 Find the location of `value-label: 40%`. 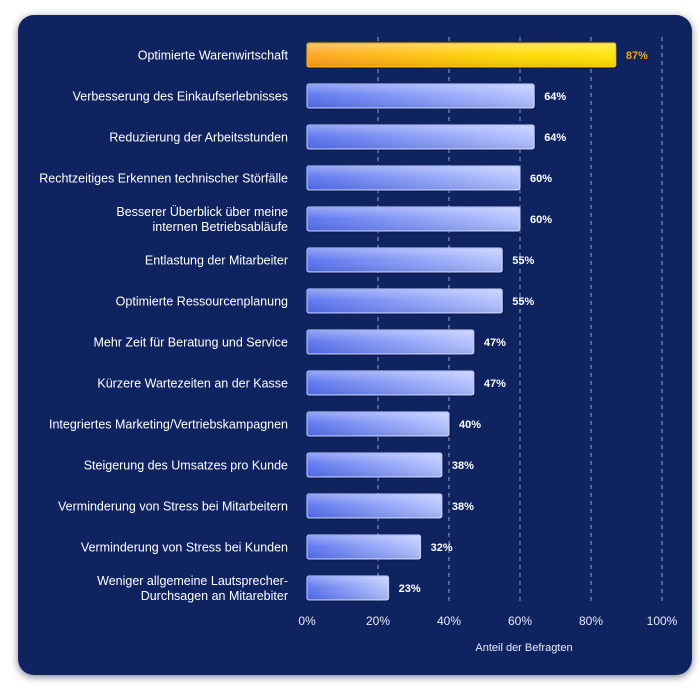

value-label: 40% is located at coordinates (470, 425).